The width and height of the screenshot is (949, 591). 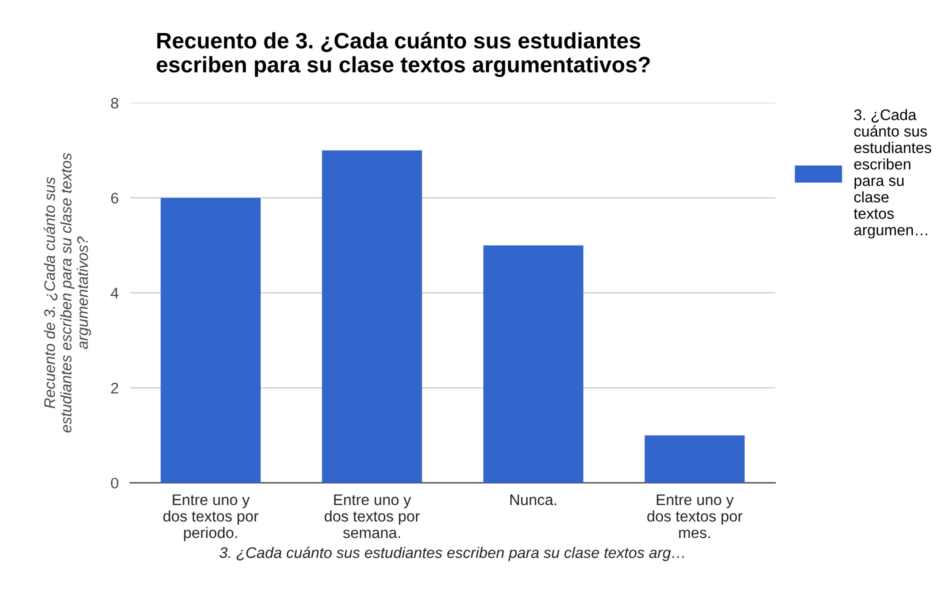 I want to click on y-tick-label: 2, so click(x=114, y=388).